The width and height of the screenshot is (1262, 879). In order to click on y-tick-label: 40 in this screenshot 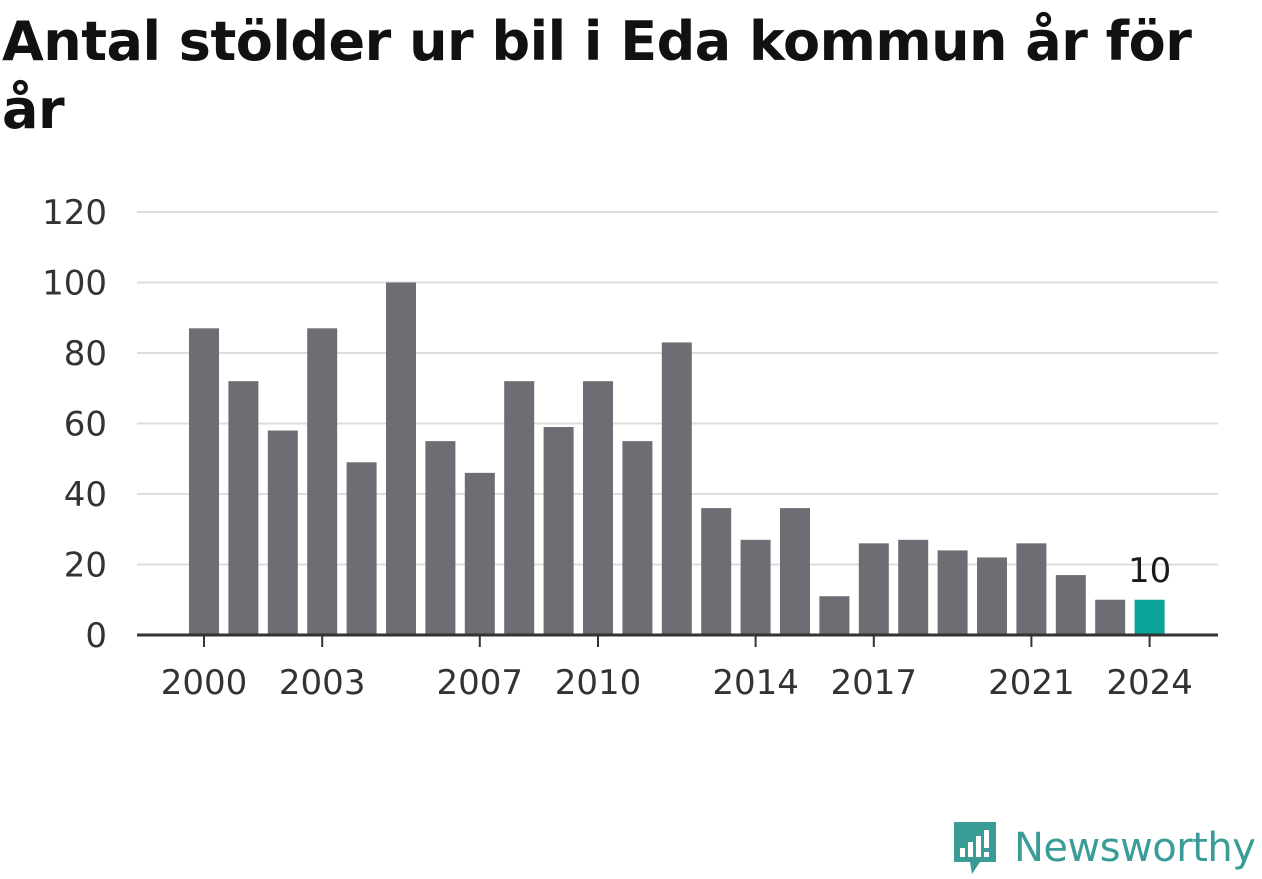, I will do `click(85, 495)`.